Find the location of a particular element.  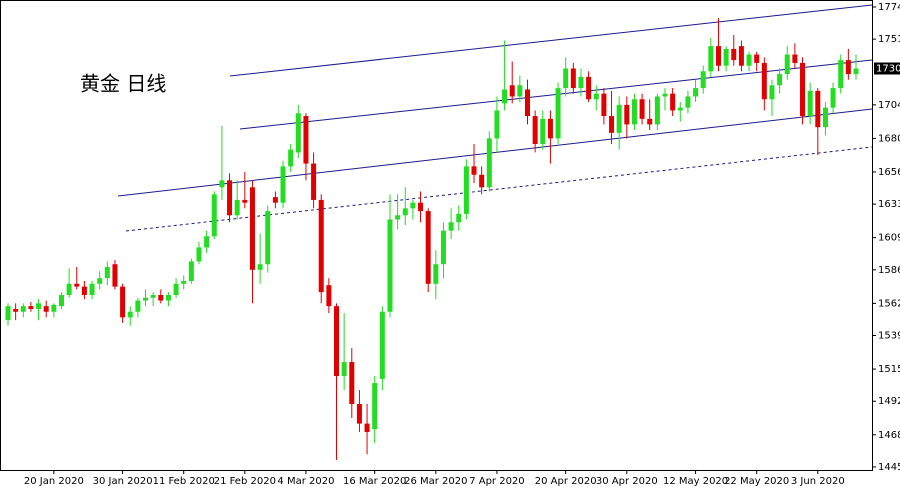

y-tick-label: 1609 is located at coordinates (889, 238).